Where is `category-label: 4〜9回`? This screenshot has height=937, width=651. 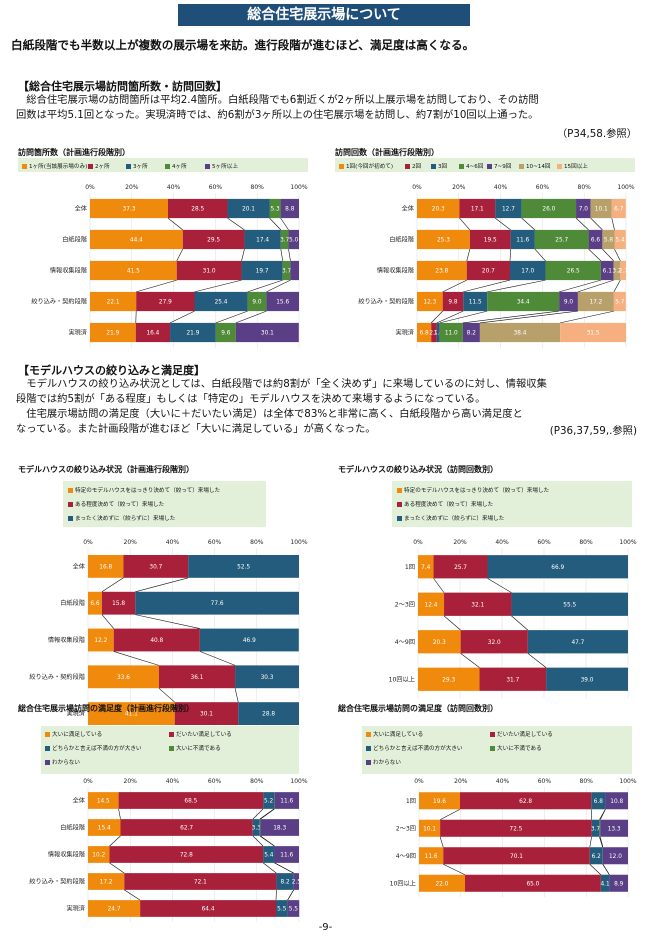
category-label: 4〜9回 is located at coordinates (405, 642).